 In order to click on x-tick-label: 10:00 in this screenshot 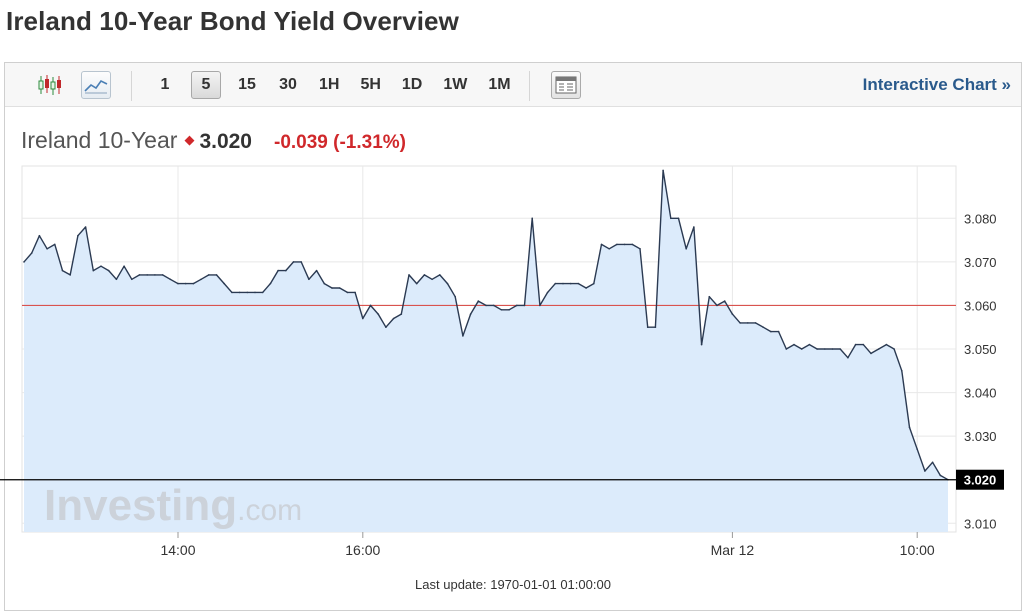, I will do `click(917, 550)`.